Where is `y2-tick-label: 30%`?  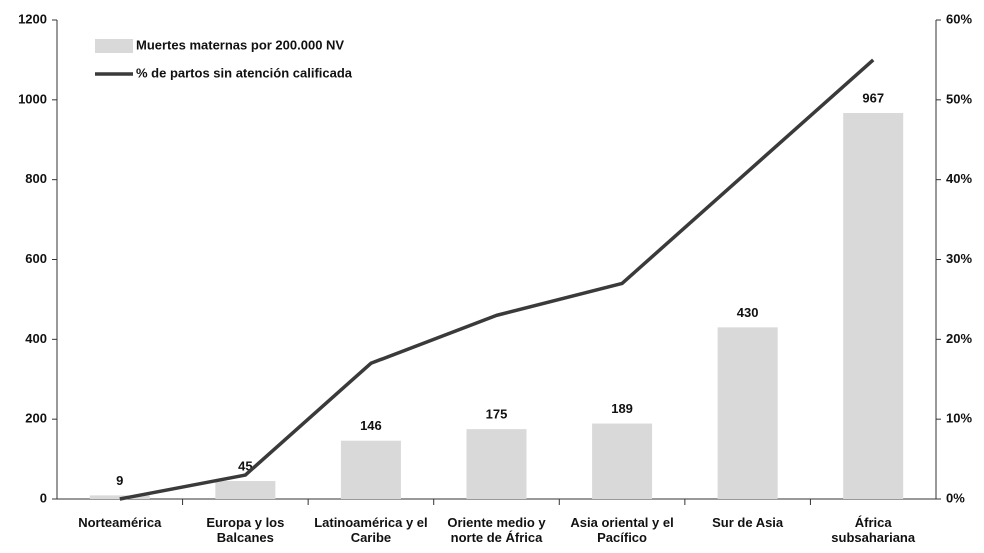
y2-tick-label: 30% is located at coordinates (959, 258).